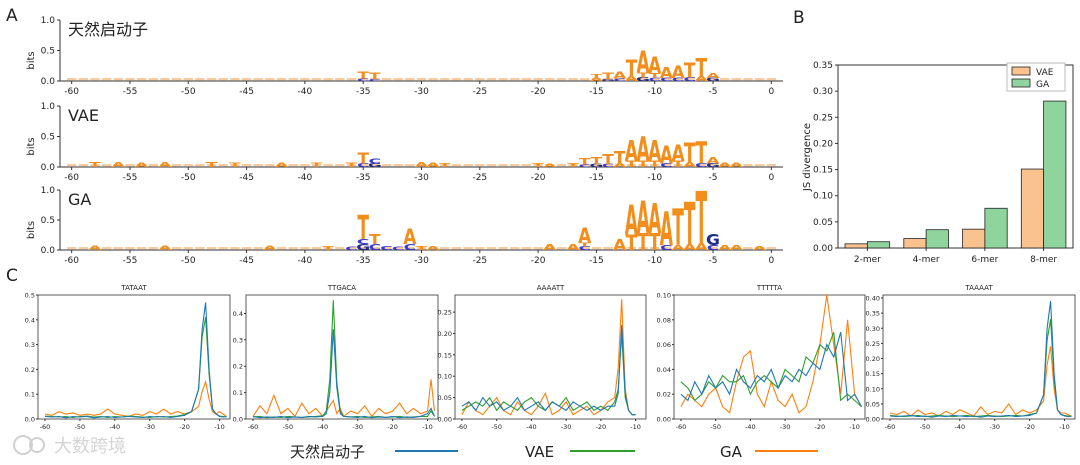  What do you see at coordinates (550, 357) in the screenshot?
I see `motif-plot-frame` at bounding box center [550, 357].